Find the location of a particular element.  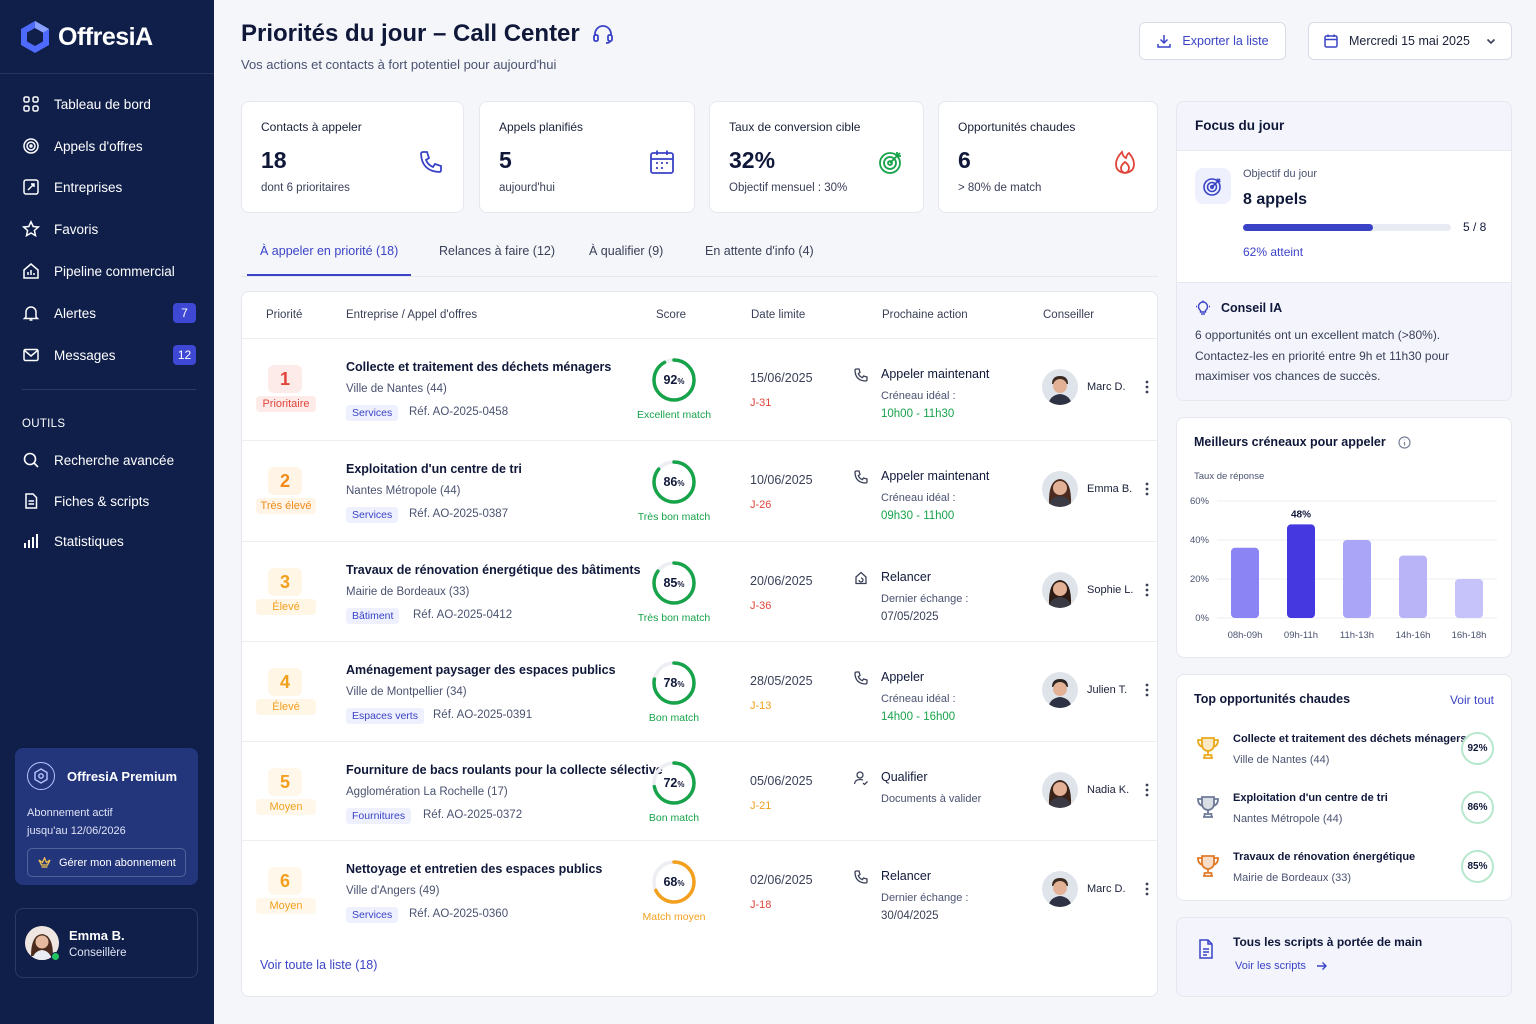

headset-icon is located at coordinates (602, 34).